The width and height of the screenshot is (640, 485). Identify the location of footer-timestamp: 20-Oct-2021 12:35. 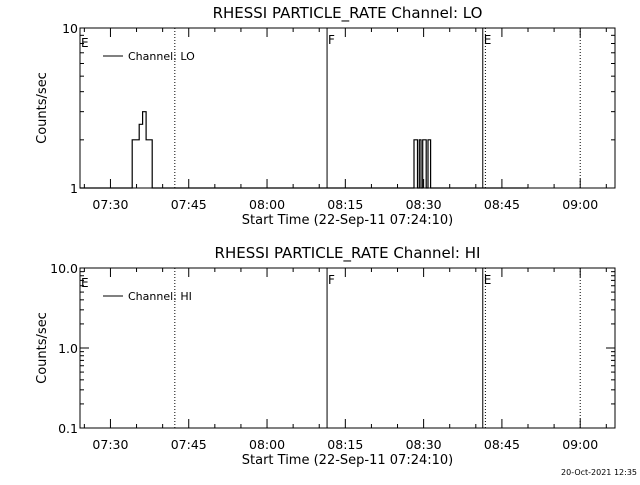
(599, 472).